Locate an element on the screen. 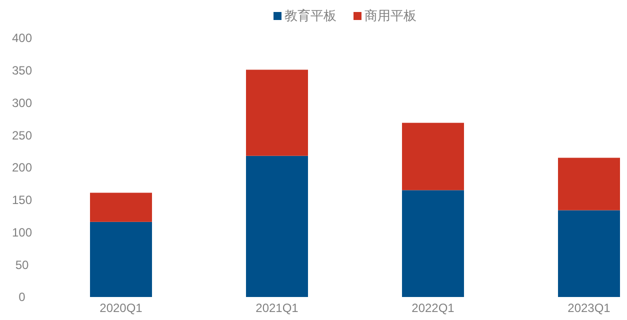 Image resolution: width=627 pixels, height=320 pixels. y-tick-label: 200 is located at coordinates (22, 167).